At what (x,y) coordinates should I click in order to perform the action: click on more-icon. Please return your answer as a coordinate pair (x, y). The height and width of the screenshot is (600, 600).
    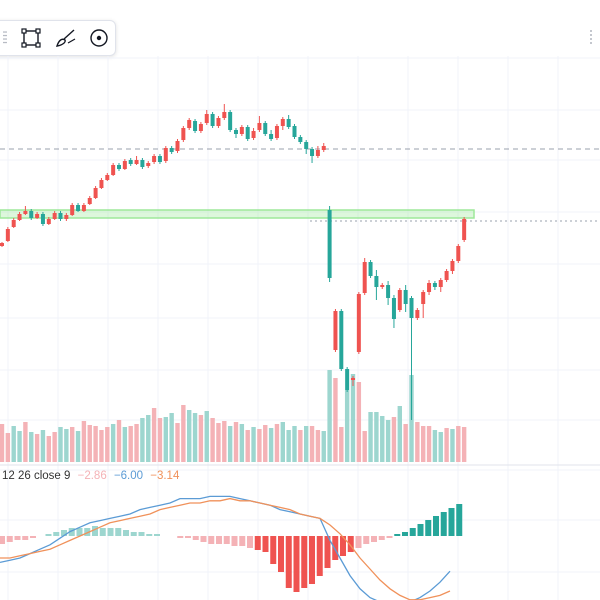
    Looking at the image, I should click on (591, 37).